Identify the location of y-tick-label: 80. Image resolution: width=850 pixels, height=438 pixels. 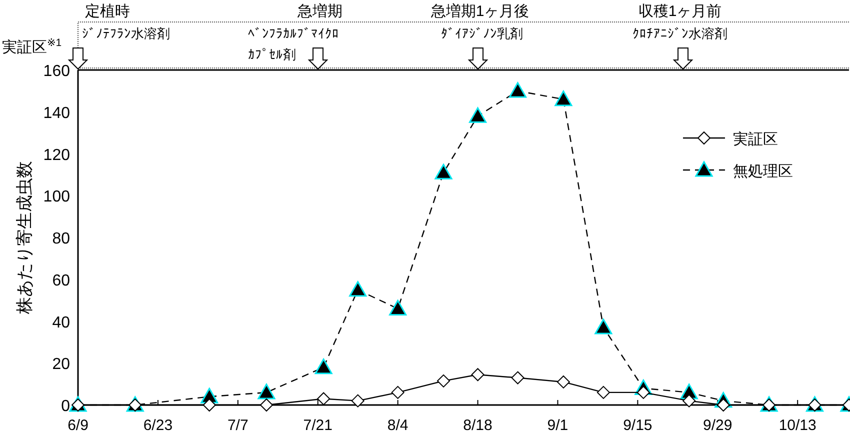
(61, 239).